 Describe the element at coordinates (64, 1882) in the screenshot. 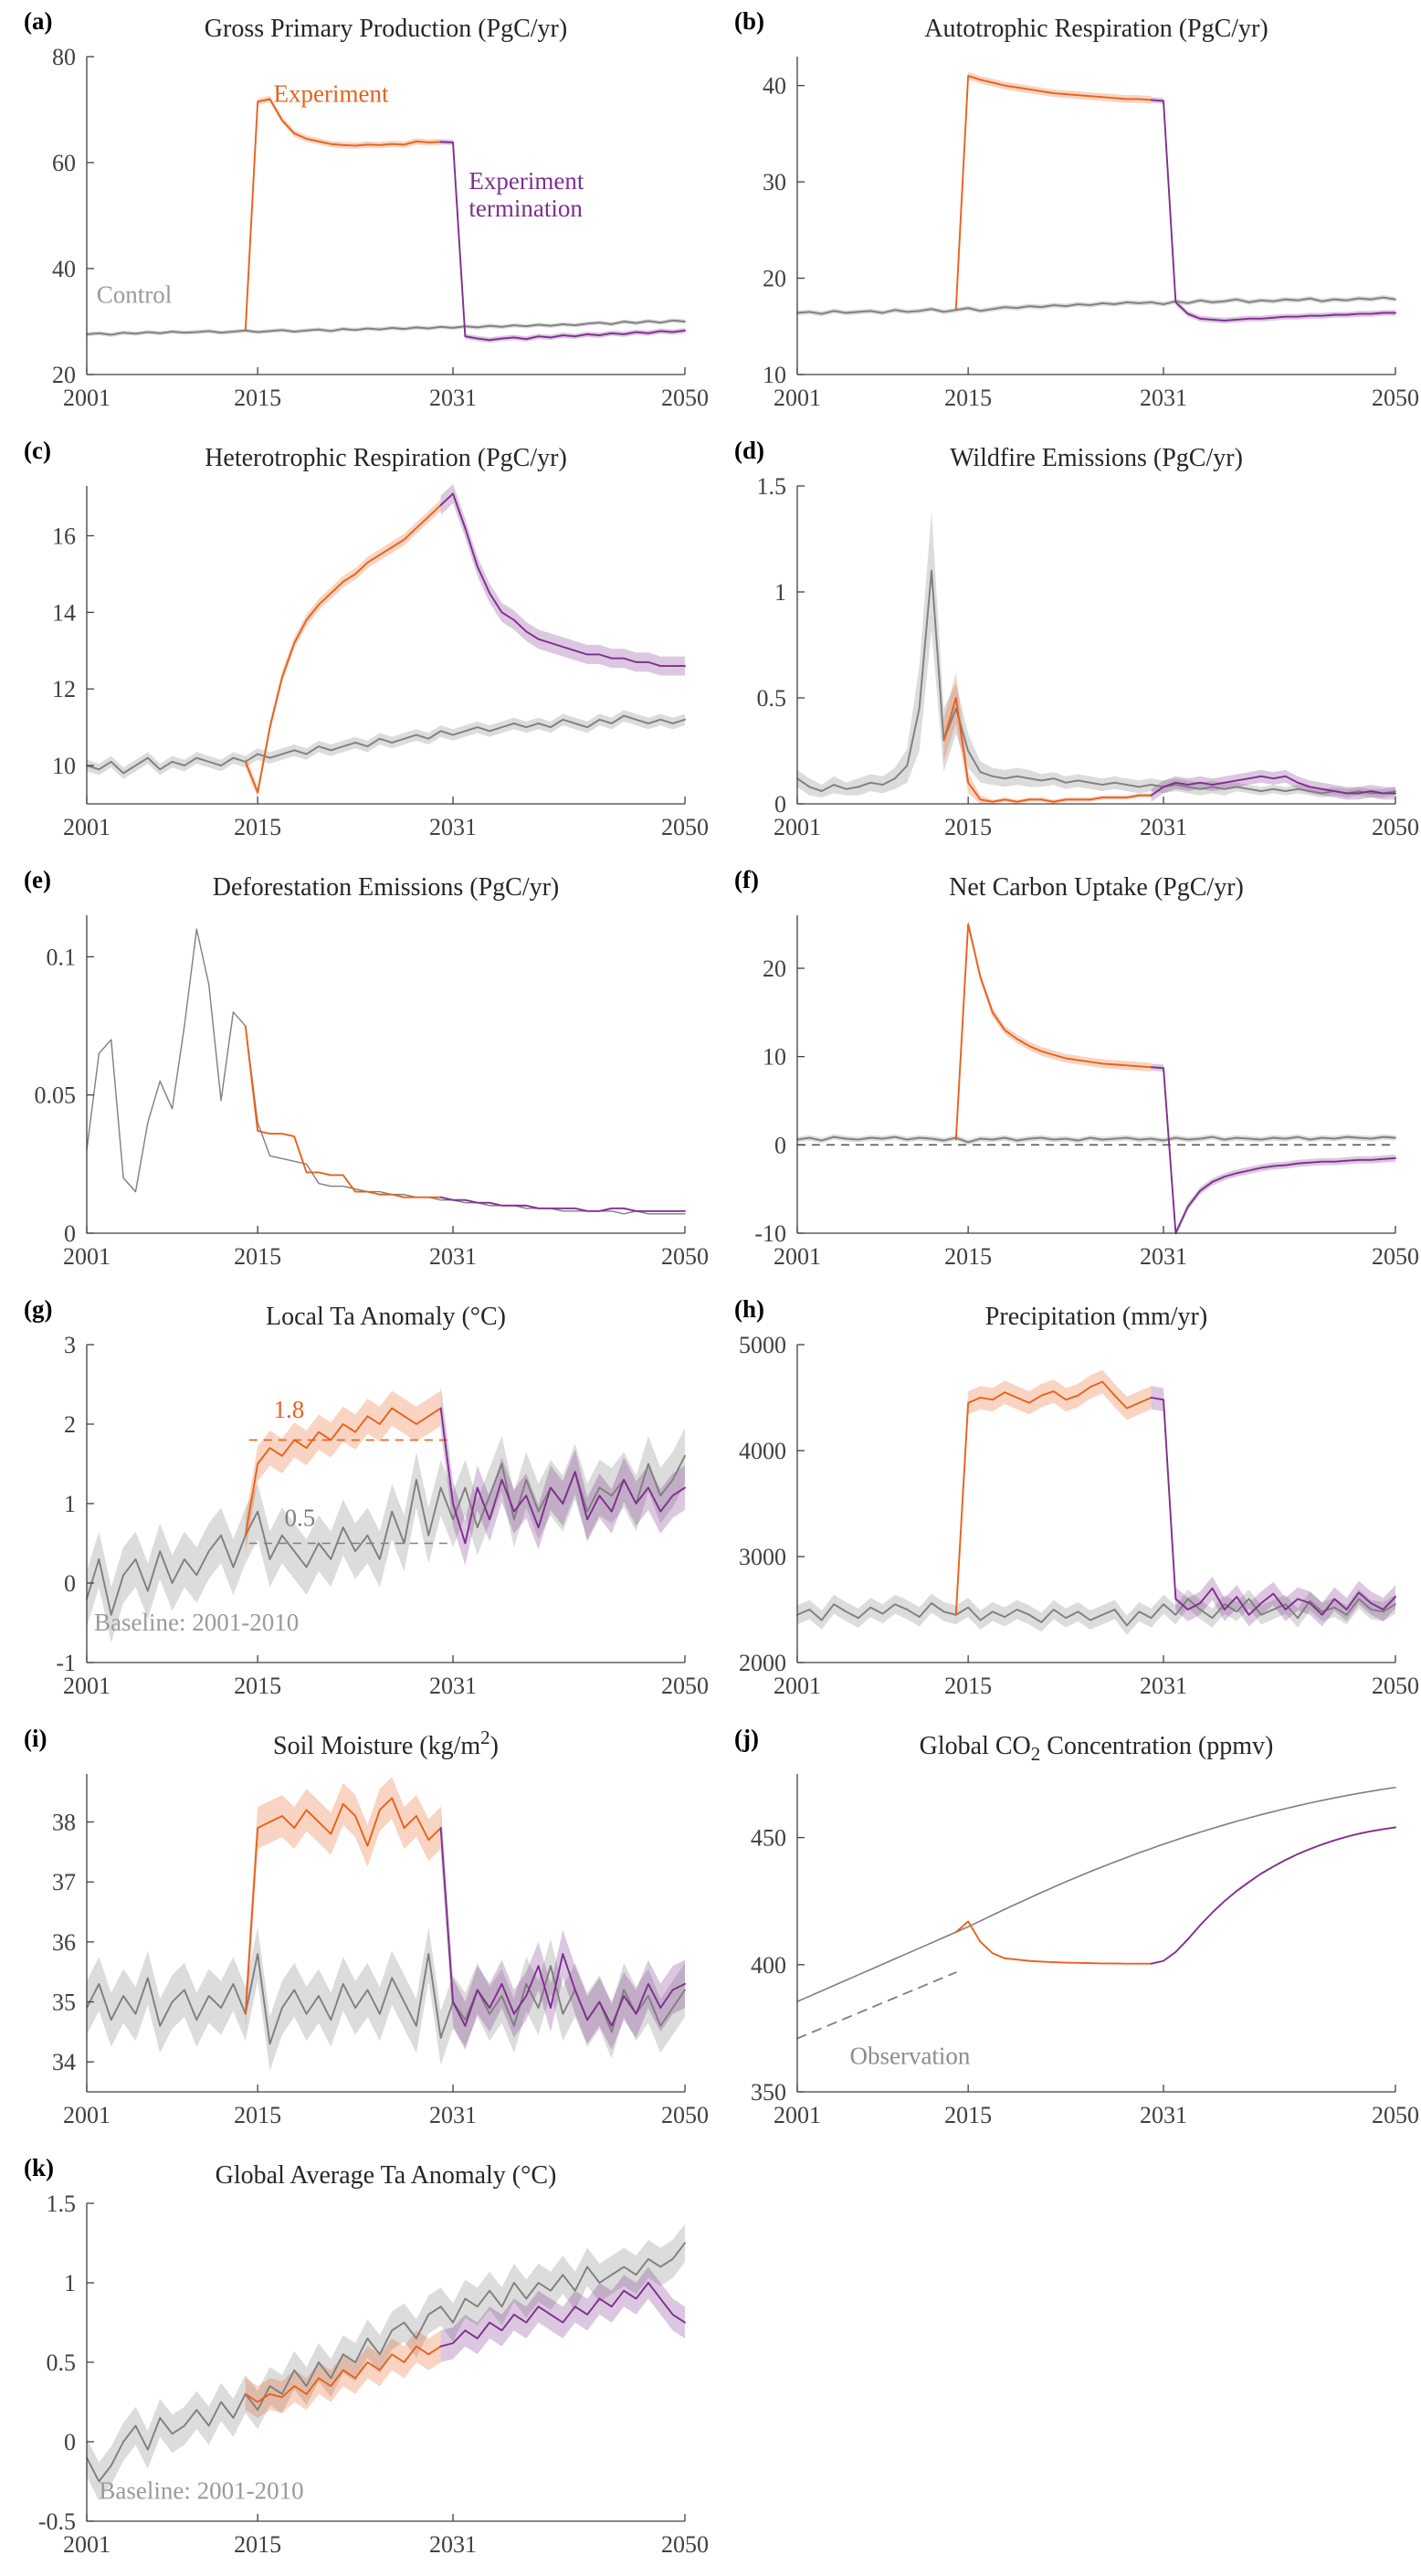

I see `y-tick-label: 37` at that location.